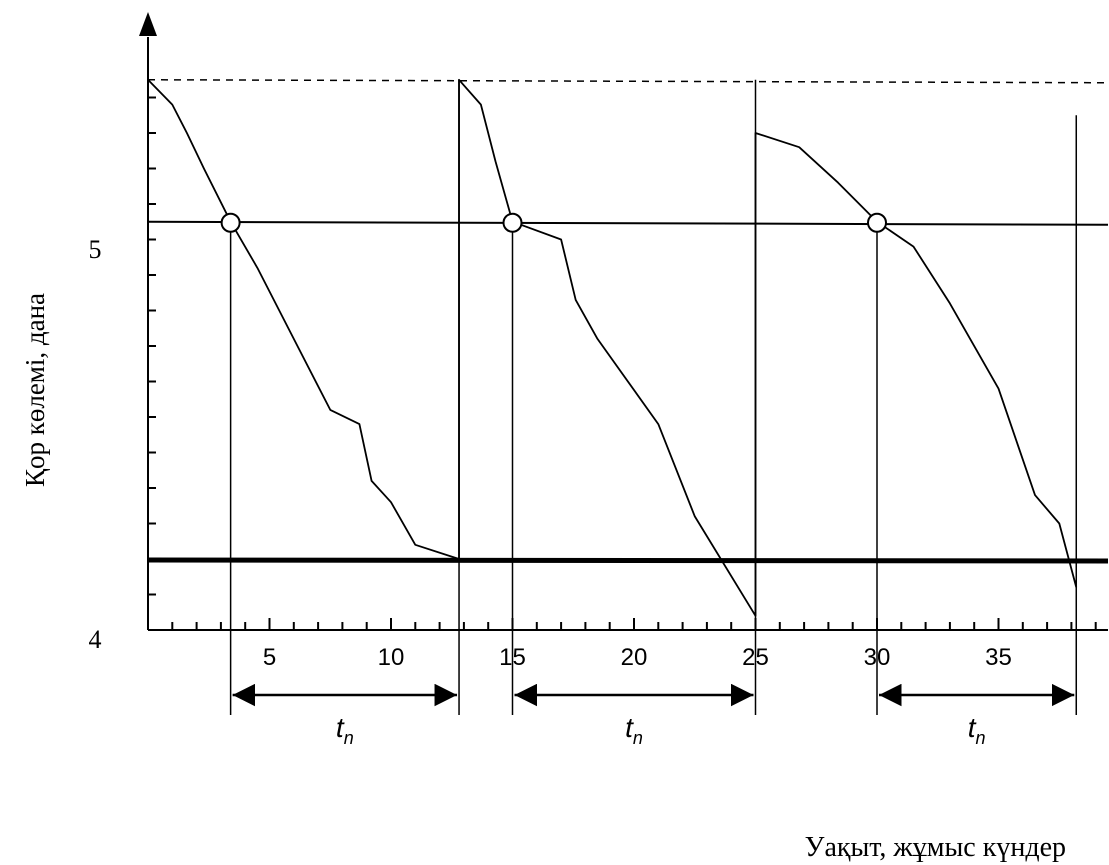 Image resolution: width=1109 pixels, height=865 pixels. Describe the element at coordinates (269, 657) in the screenshot. I see `x-tick-label: 5` at that location.